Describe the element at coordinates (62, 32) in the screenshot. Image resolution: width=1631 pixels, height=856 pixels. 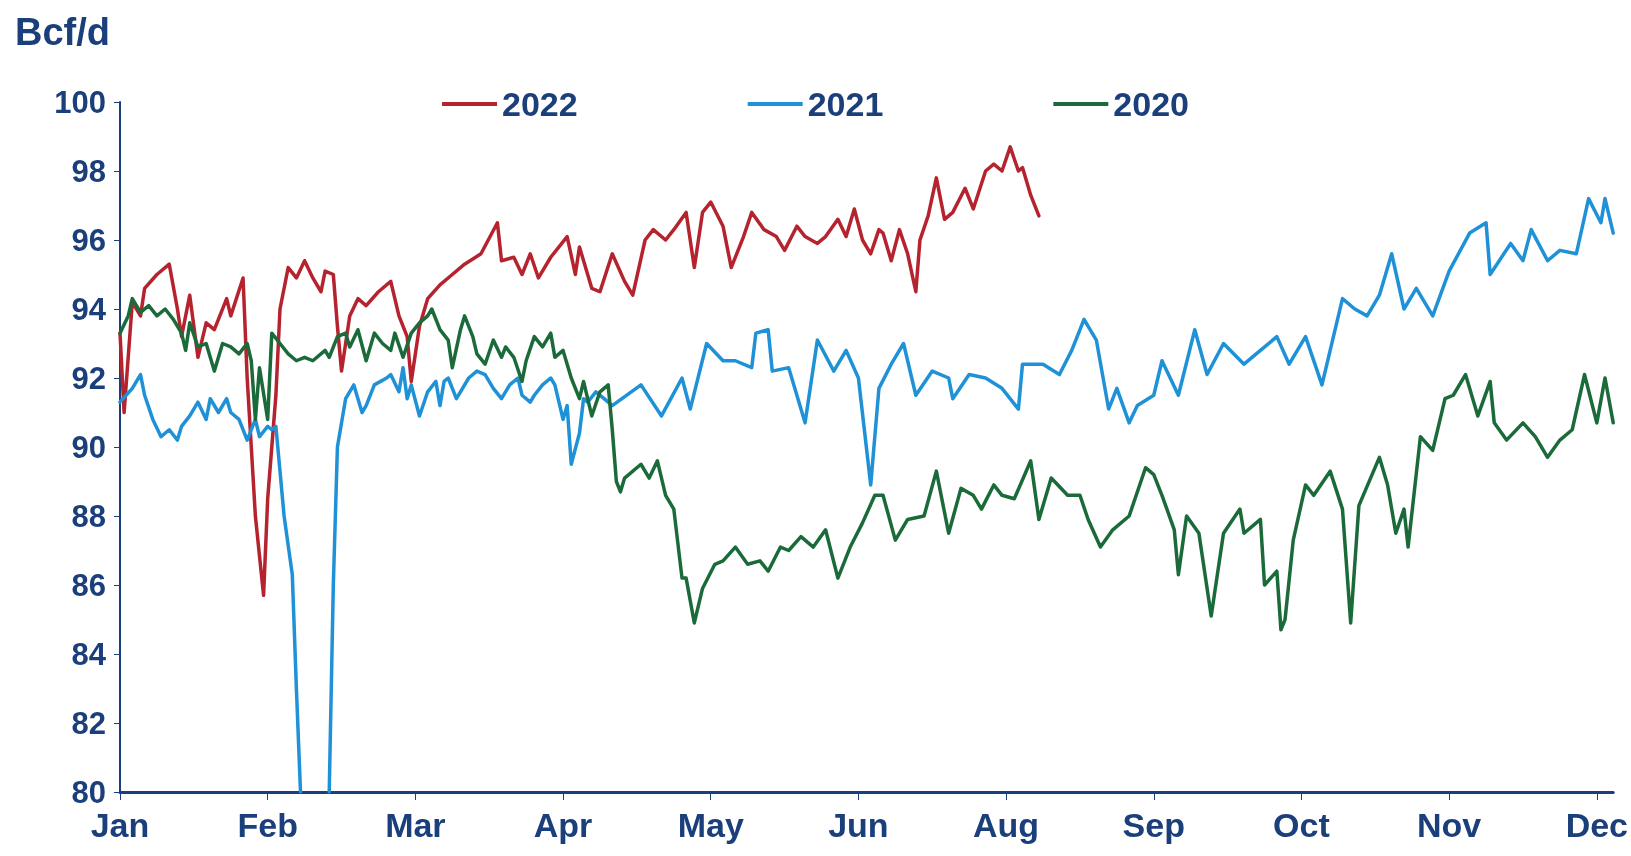
I see `y-axis-title: Bcf/d` at that location.